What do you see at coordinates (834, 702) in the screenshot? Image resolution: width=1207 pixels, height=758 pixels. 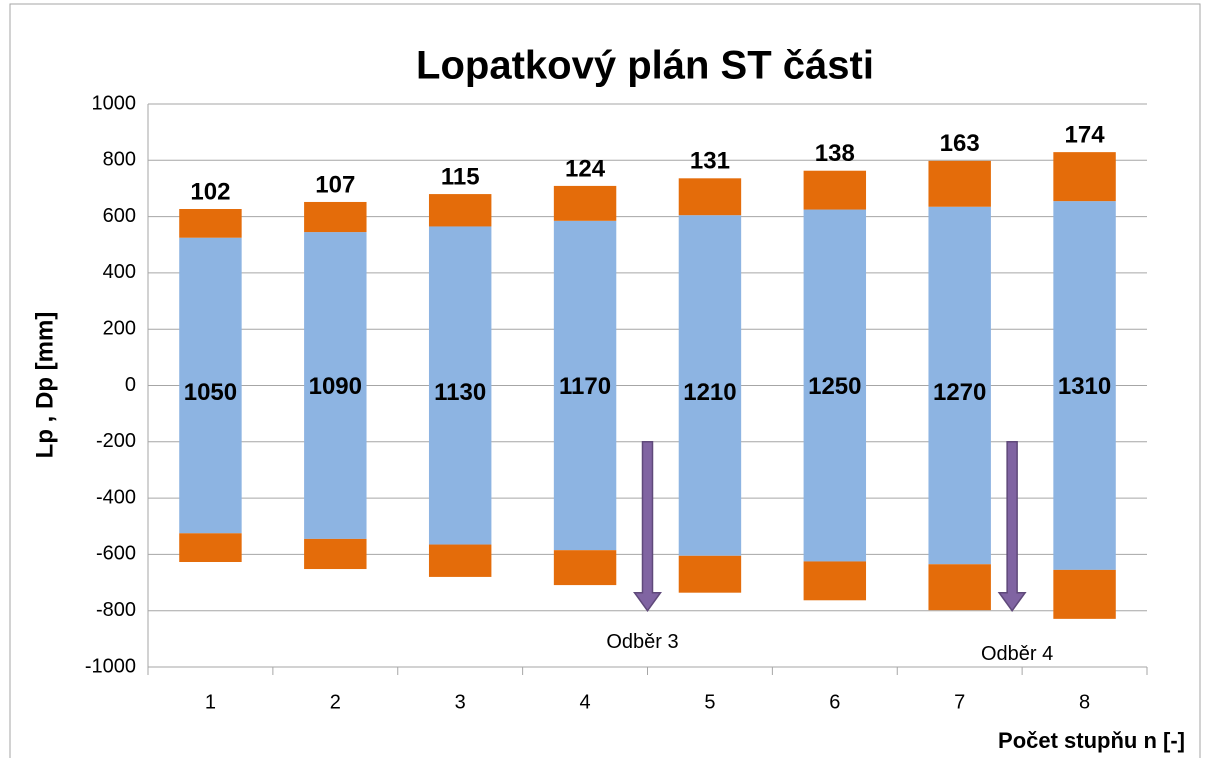 I see `x-tick-label: 6` at bounding box center [834, 702].